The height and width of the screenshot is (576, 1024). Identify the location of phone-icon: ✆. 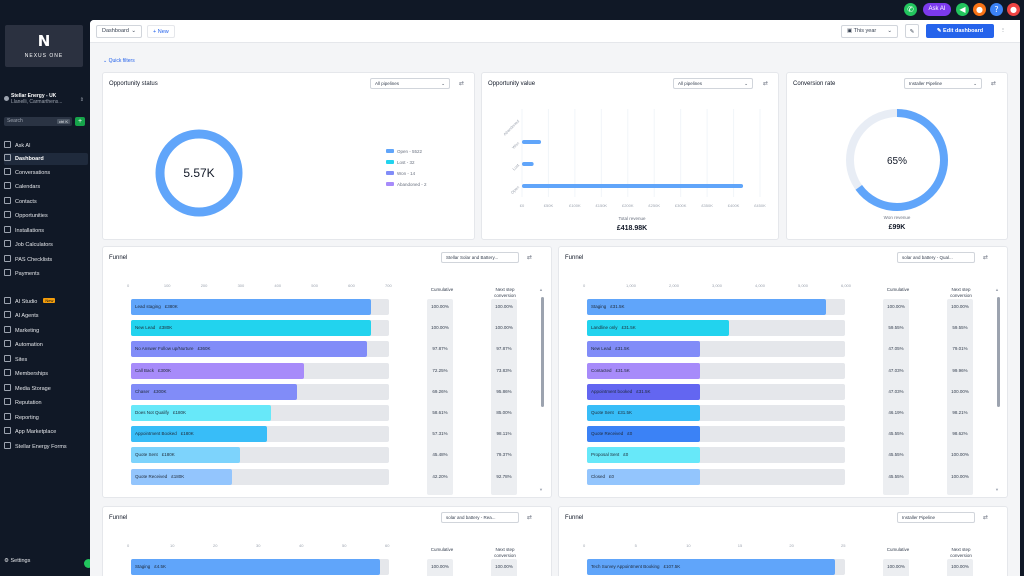
(910, 9).